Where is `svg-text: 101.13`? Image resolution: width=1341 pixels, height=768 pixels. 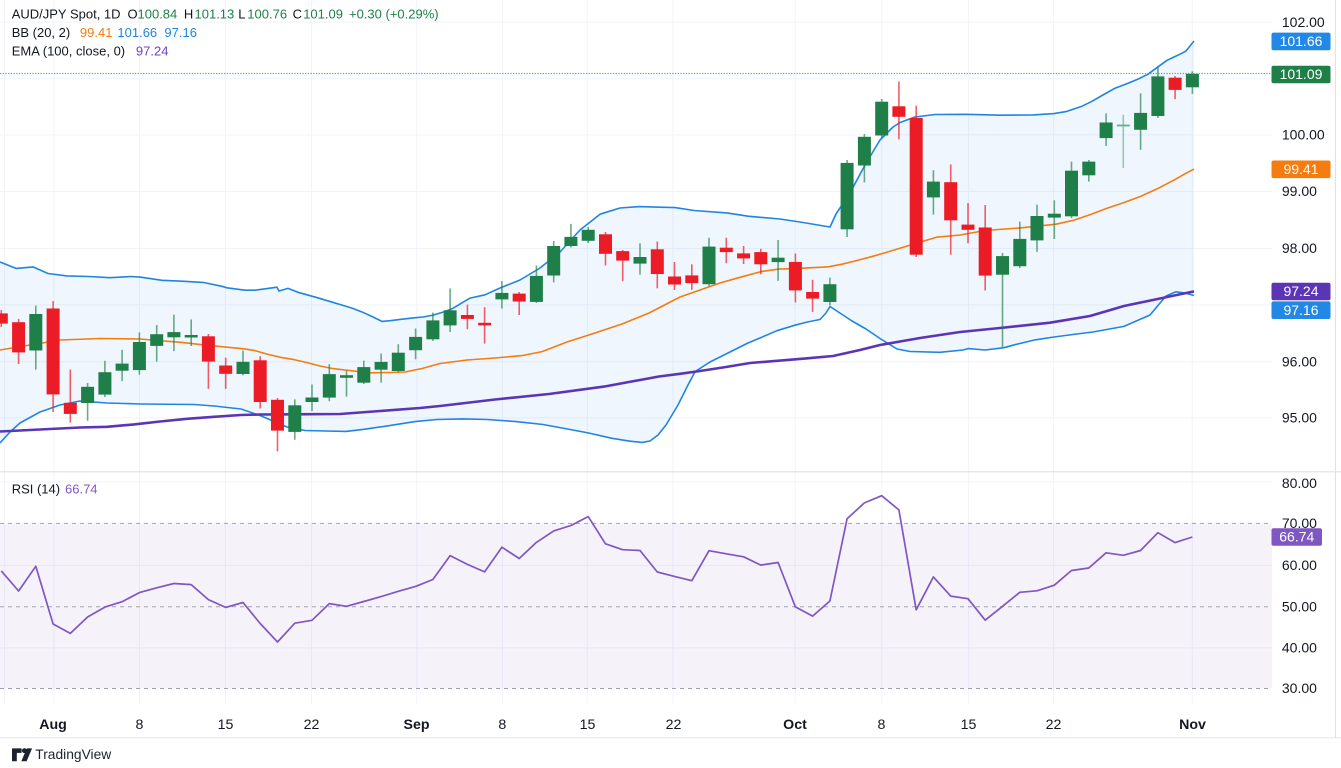 svg-text: 101.13 is located at coordinates (215, 14).